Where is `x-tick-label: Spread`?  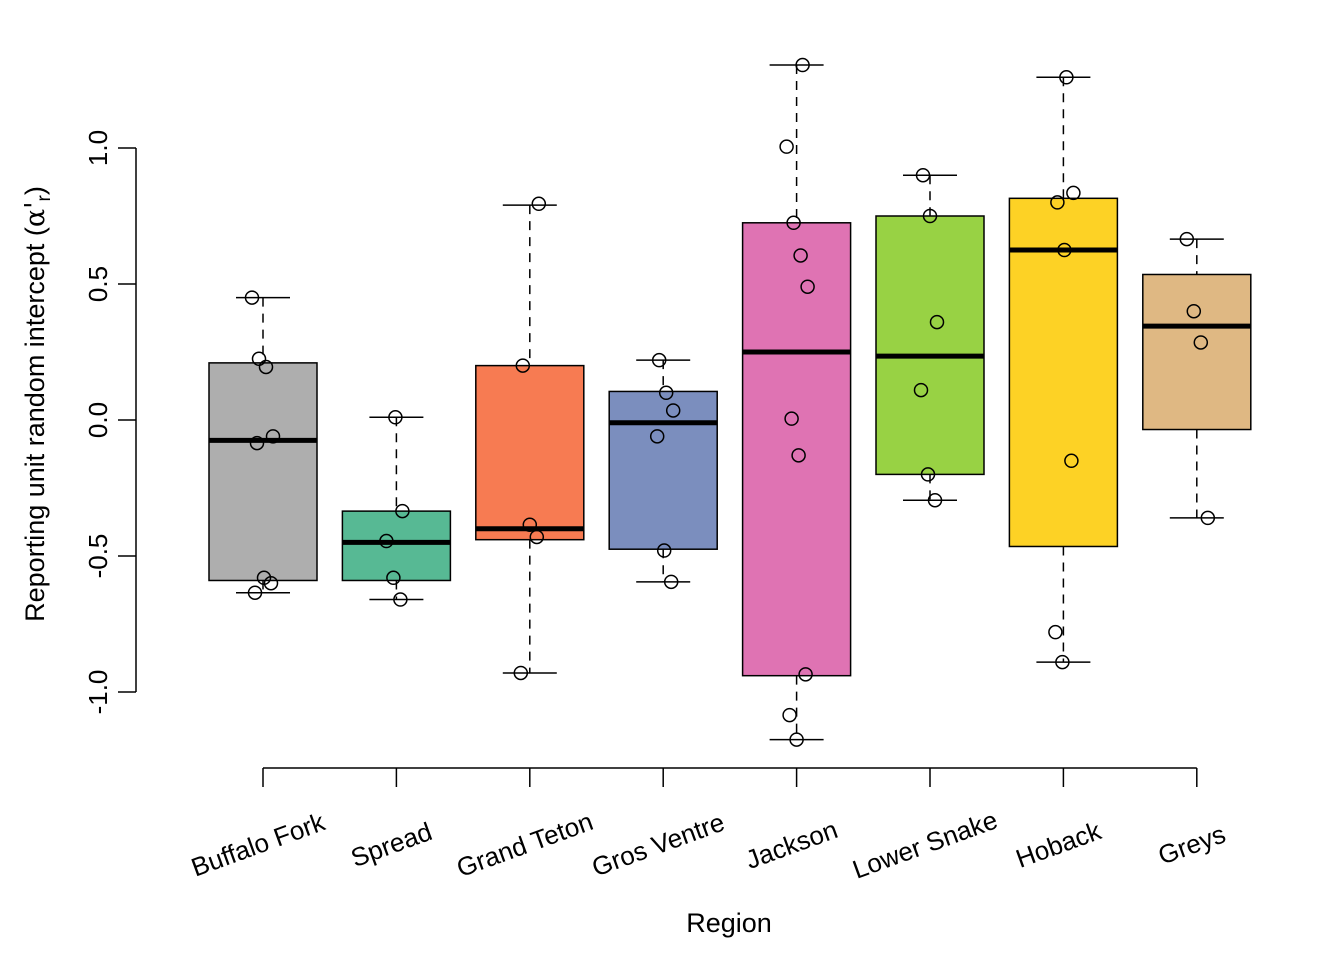 x-tick-label: Spread is located at coordinates (391, 844).